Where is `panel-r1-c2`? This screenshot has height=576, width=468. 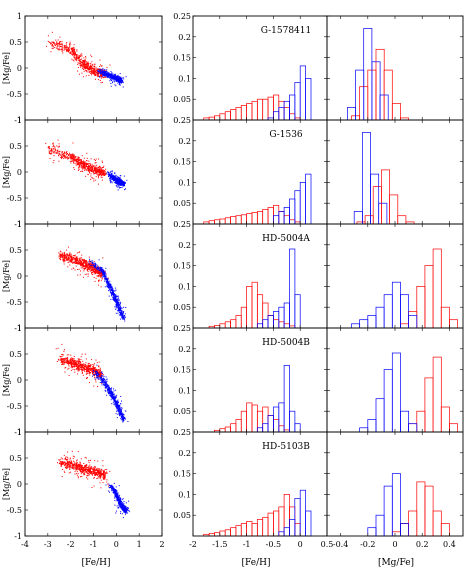 panel-r1-c2 is located at coordinates (395, 172).